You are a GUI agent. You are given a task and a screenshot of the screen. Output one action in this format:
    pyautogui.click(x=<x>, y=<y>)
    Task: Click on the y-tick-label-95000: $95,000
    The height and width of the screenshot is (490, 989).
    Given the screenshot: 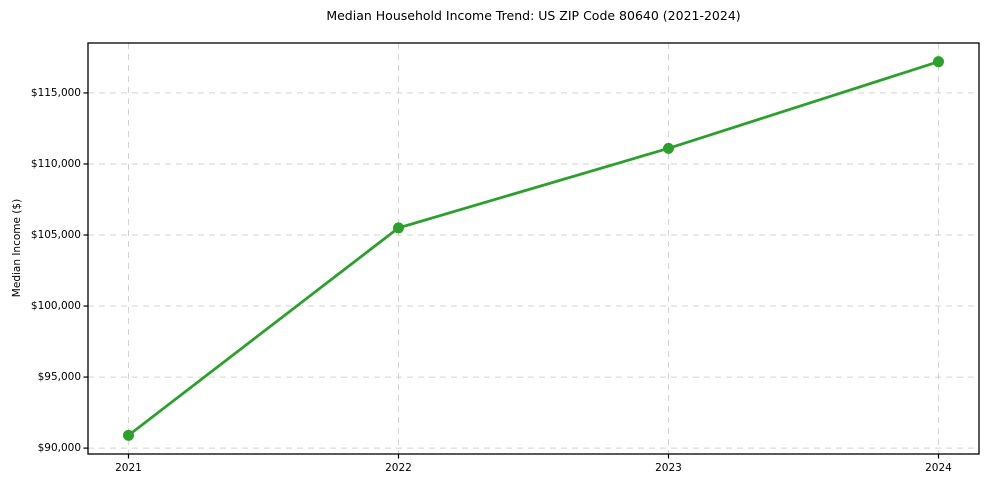 What is the action you would take?
    pyautogui.click(x=59, y=377)
    